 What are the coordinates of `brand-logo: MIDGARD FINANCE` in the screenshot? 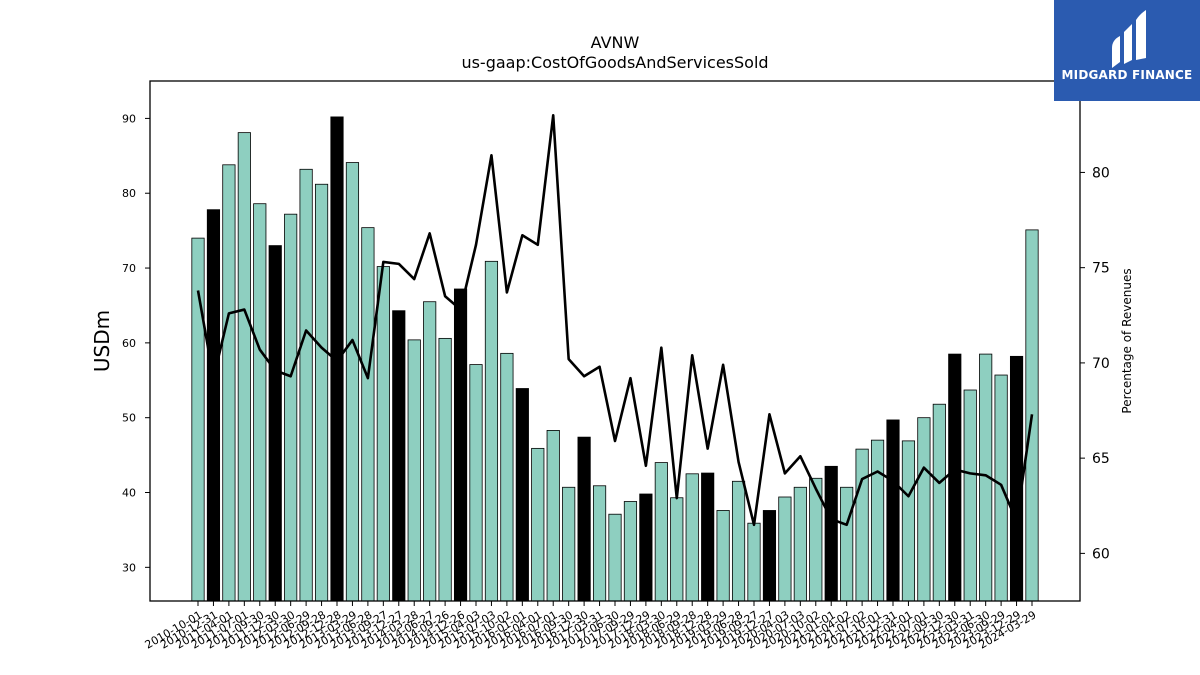 It's located at (1127, 50).